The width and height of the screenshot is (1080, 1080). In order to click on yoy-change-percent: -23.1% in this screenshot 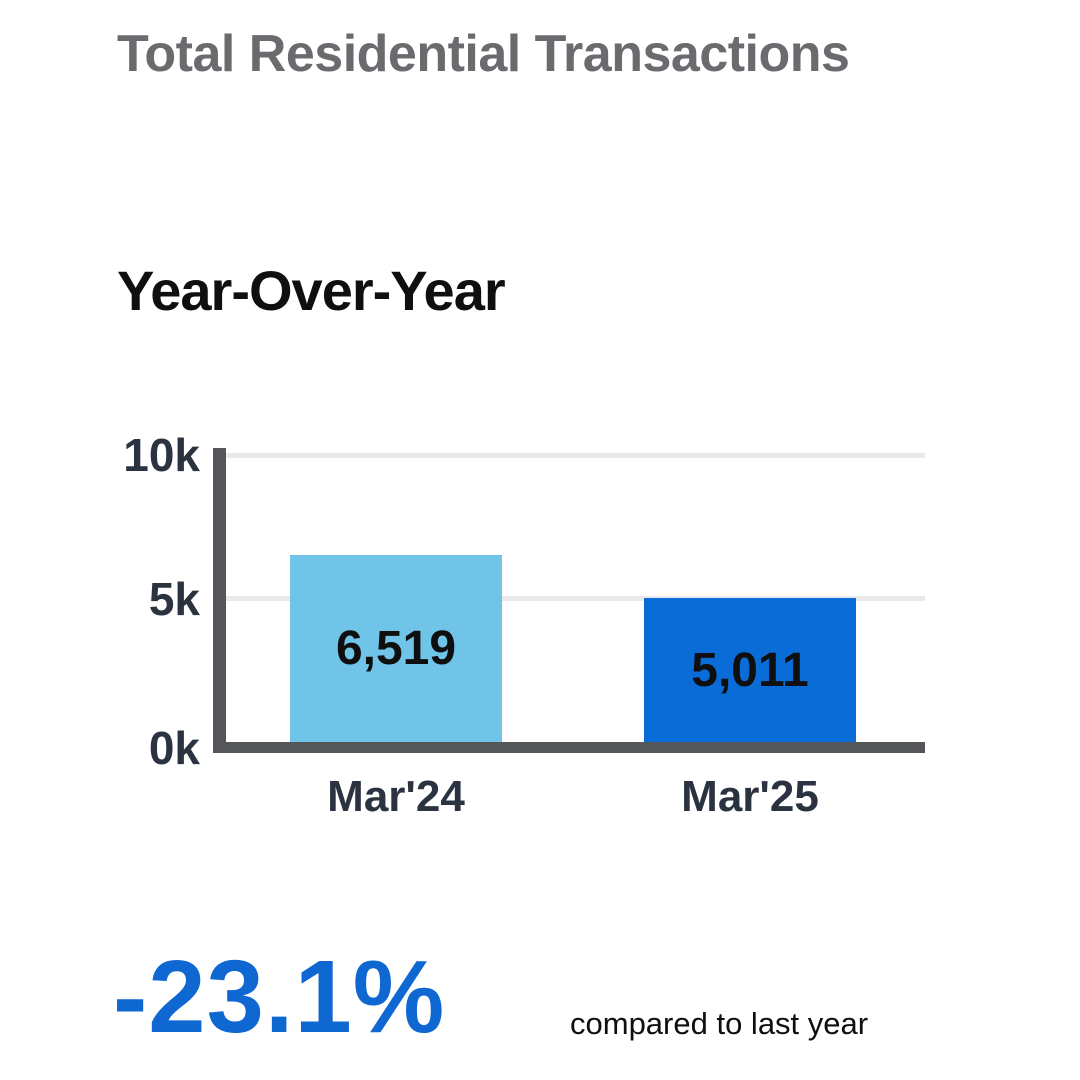, I will do `click(279, 996)`.